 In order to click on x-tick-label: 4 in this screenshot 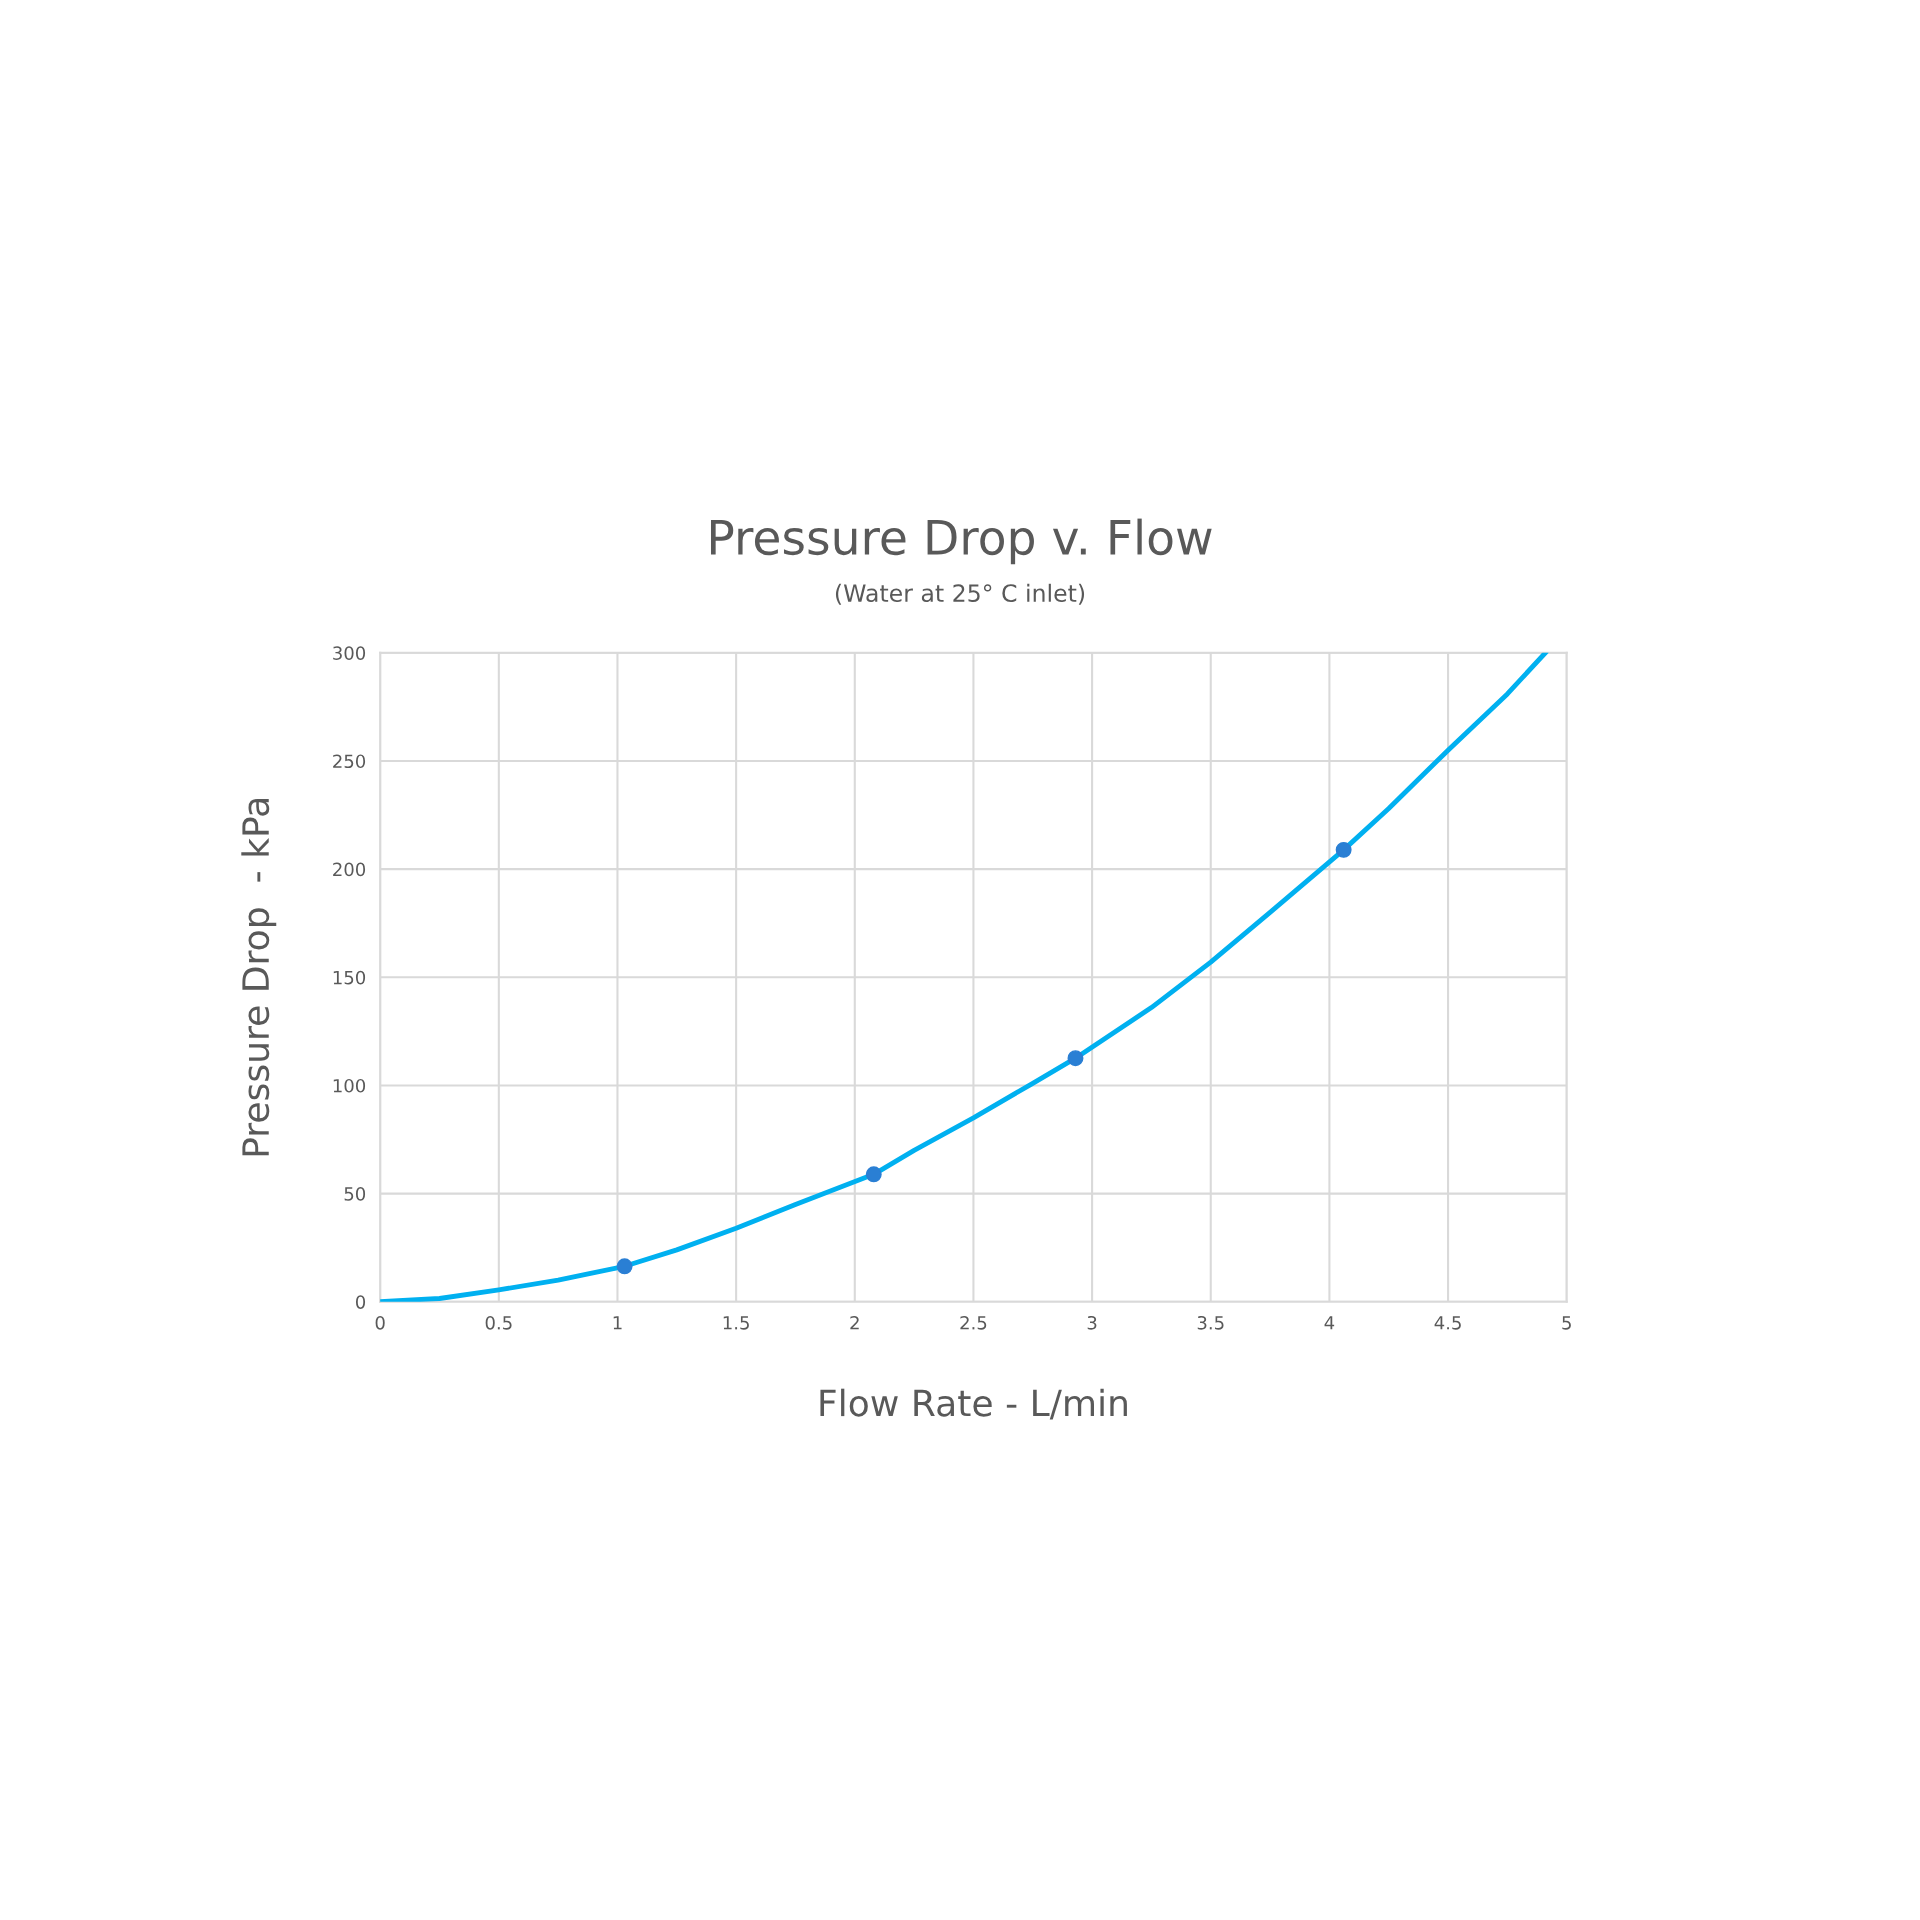, I will do `click(1329, 1323)`.